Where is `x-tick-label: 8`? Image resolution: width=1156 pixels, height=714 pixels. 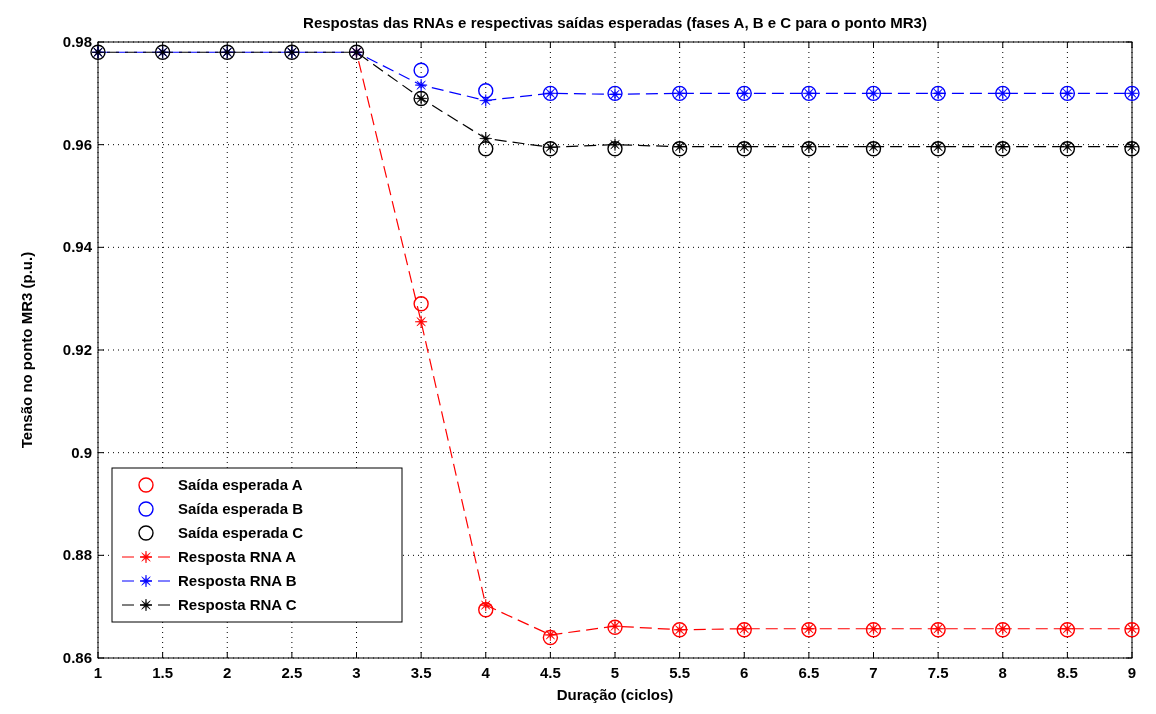 x-tick-label: 8 is located at coordinates (1002, 672).